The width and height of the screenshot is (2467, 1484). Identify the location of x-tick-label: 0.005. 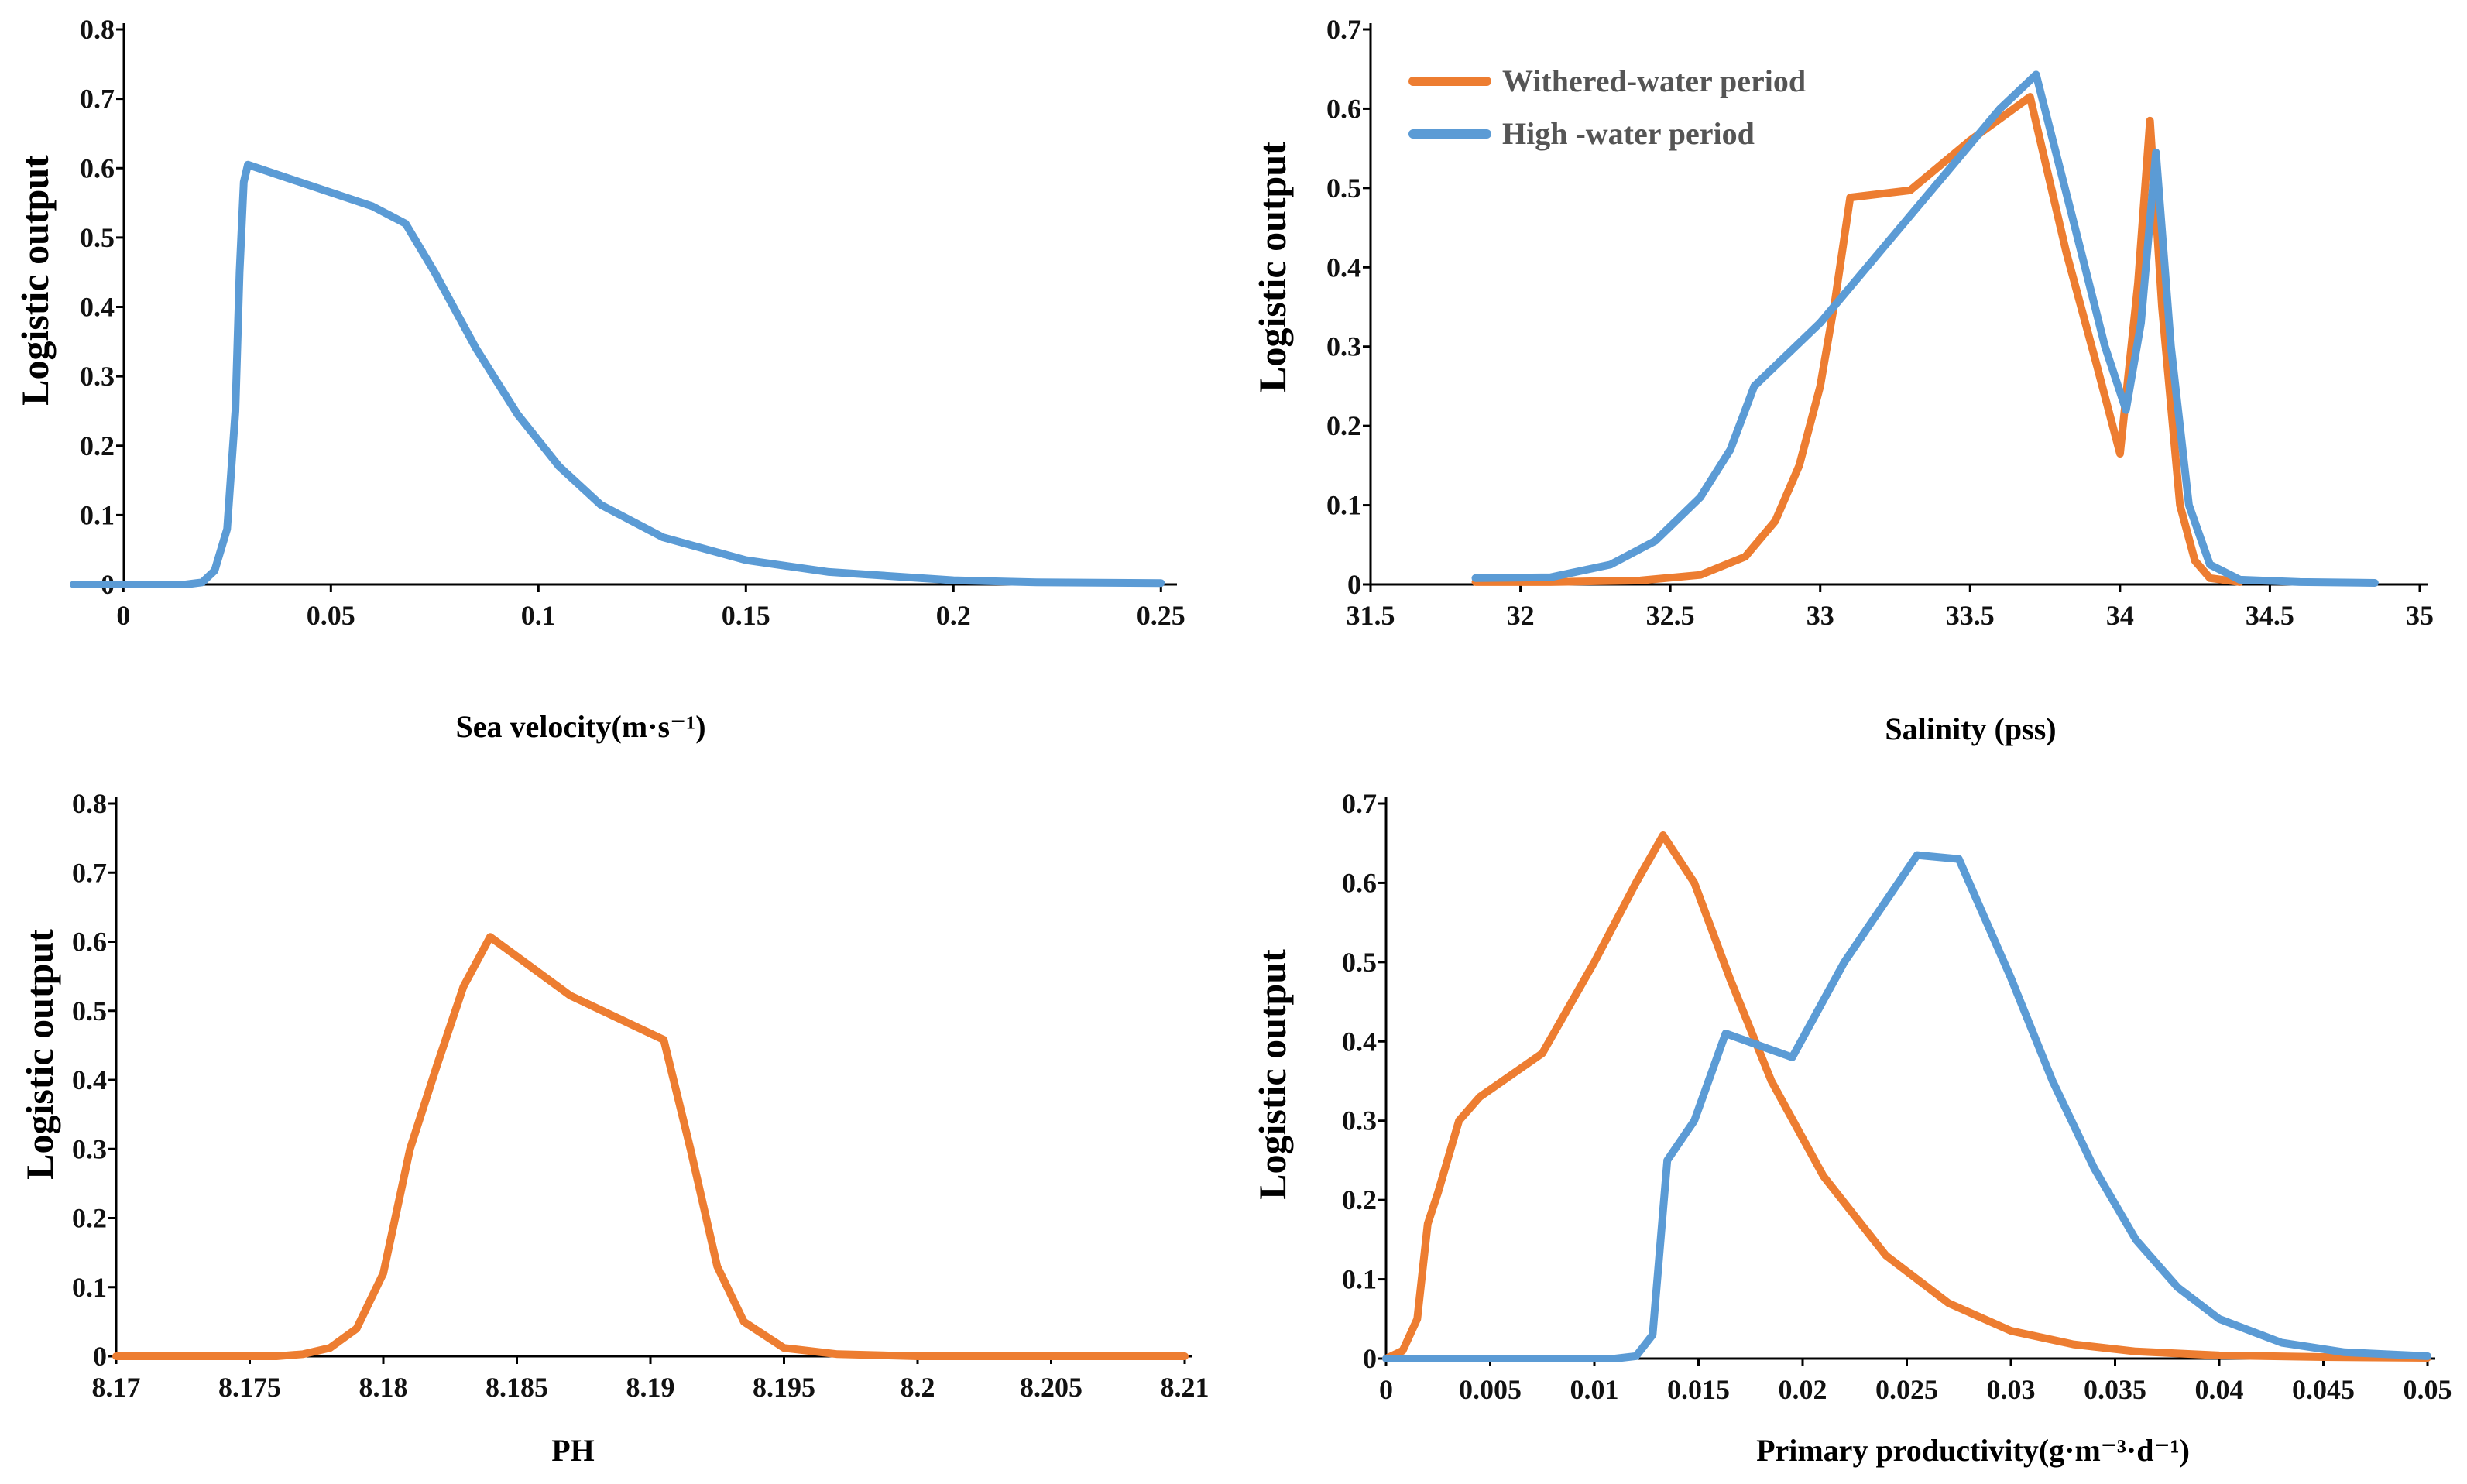
(1490, 1390).